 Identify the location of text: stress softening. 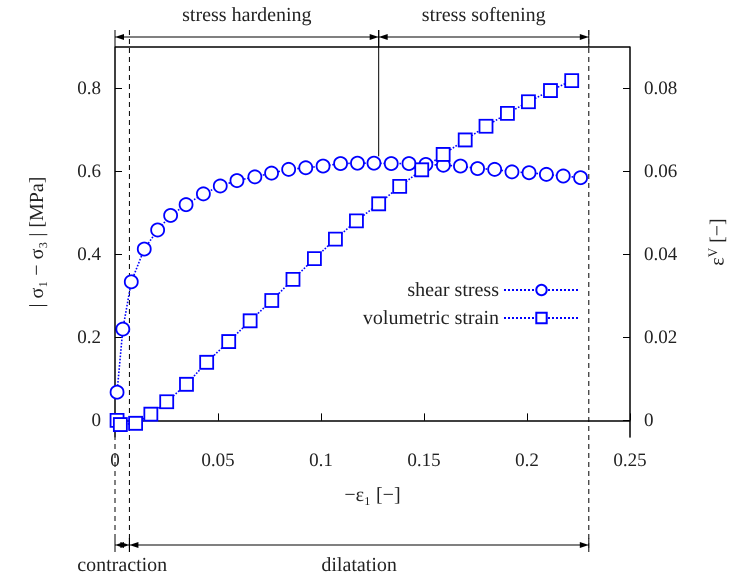
(484, 15).